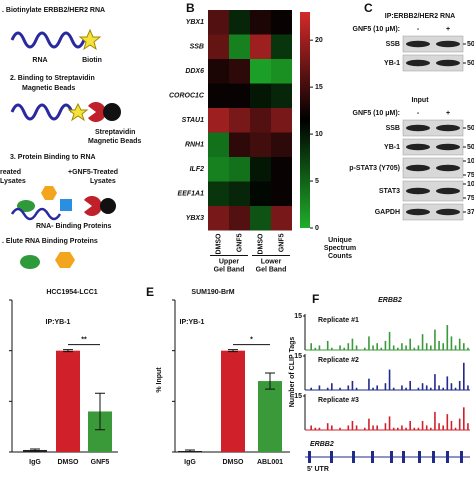 Image resolution: width=474 pixels, height=479 pixels. I want to click on utr-label: 5' UTR, so click(318, 469).